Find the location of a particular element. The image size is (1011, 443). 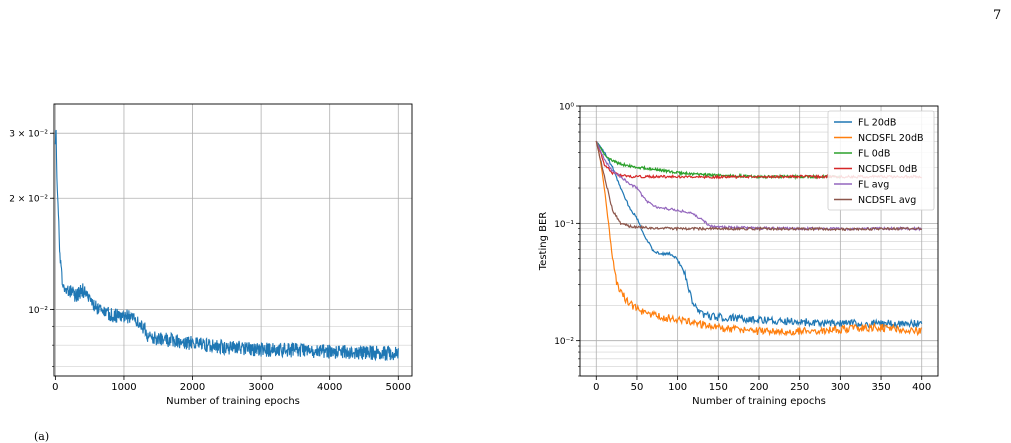

x-tick-label: 3000 is located at coordinates (260, 387).